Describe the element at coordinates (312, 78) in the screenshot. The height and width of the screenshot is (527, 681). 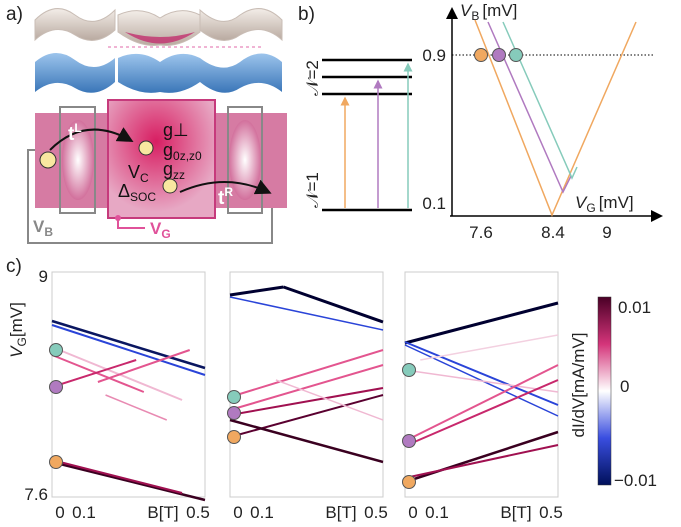
I see `level-label: 𝒩=2` at that location.